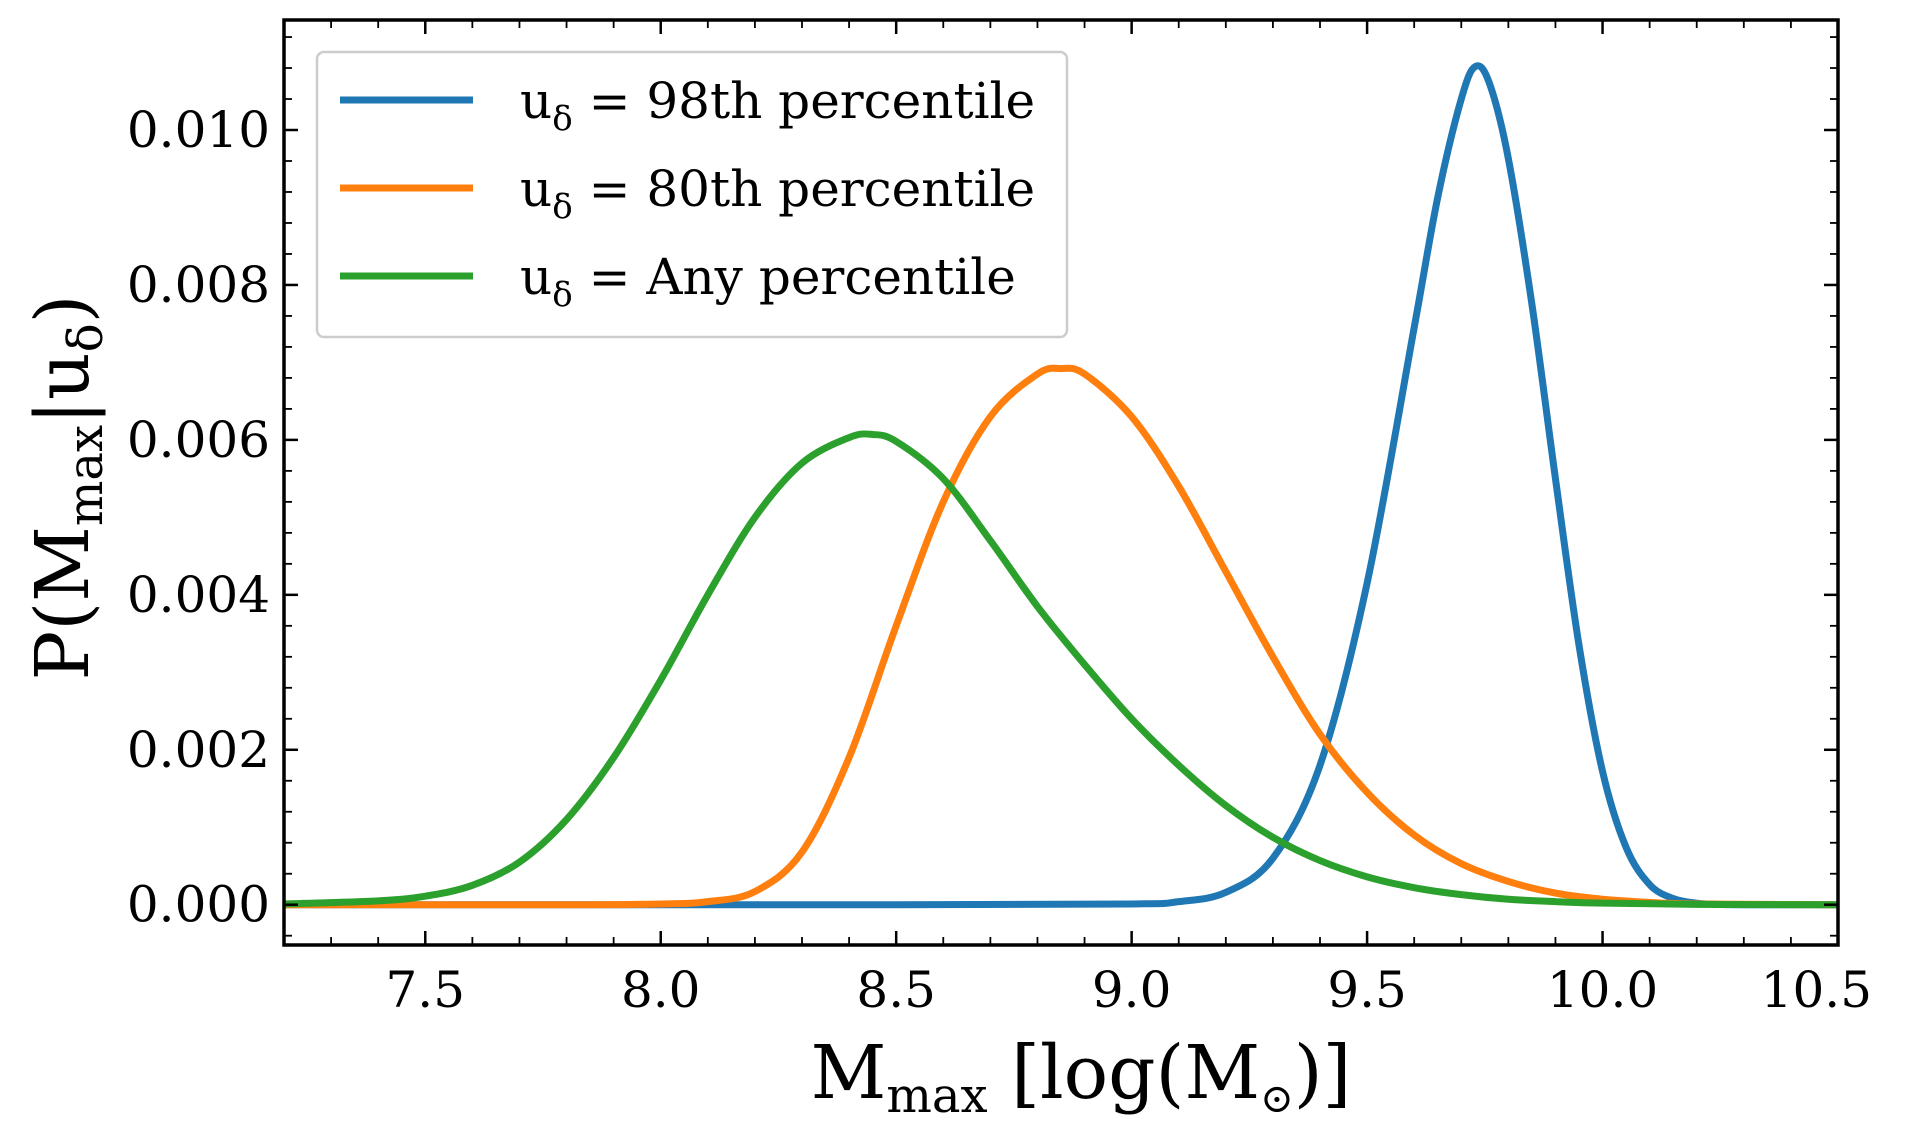  I want to click on x-tick-label: 10.5, so click(1816, 990).